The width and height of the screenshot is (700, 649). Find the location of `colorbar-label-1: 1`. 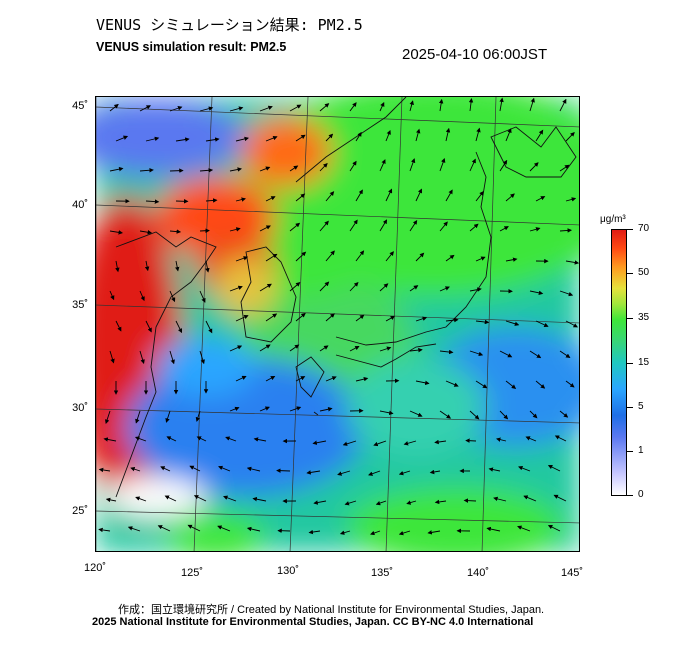

colorbar-label-1: 1 is located at coordinates (641, 450).